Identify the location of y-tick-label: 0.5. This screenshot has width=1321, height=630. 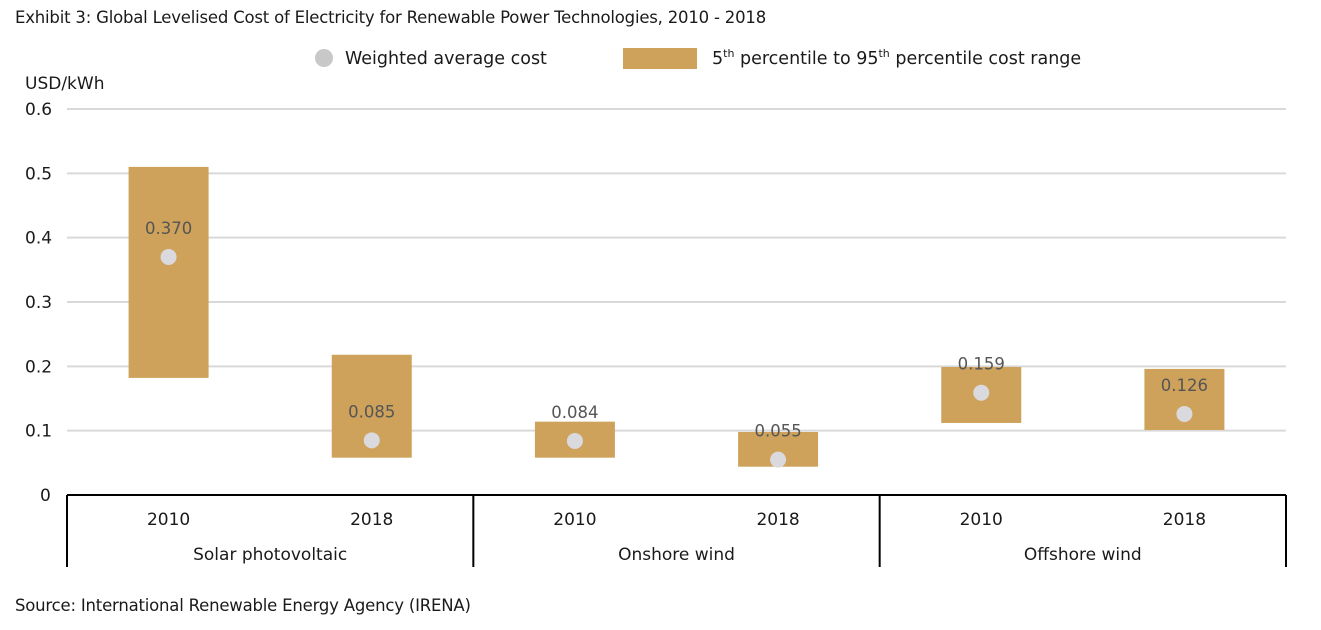
(38, 174).